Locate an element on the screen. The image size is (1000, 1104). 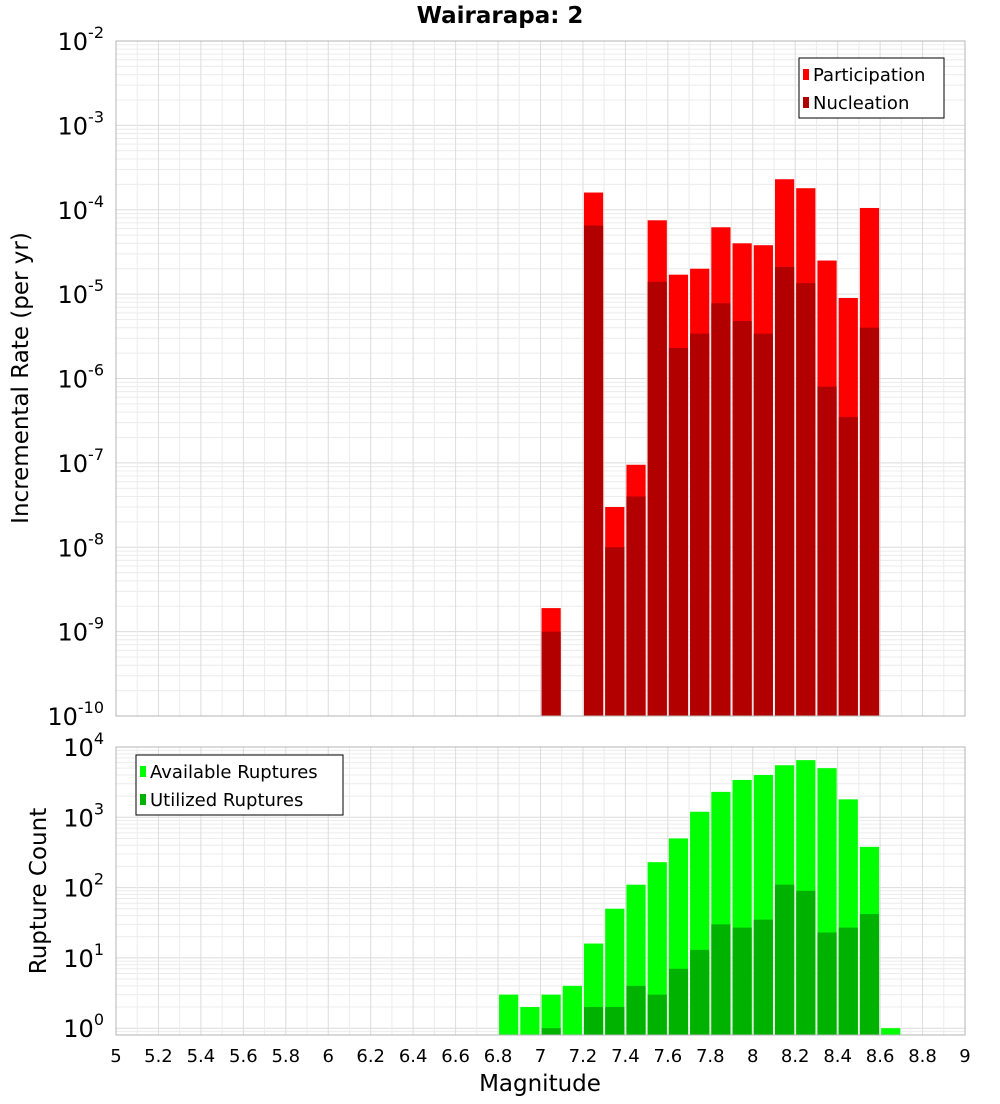
x-tick-label: 8.2 is located at coordinates (795, 1056).